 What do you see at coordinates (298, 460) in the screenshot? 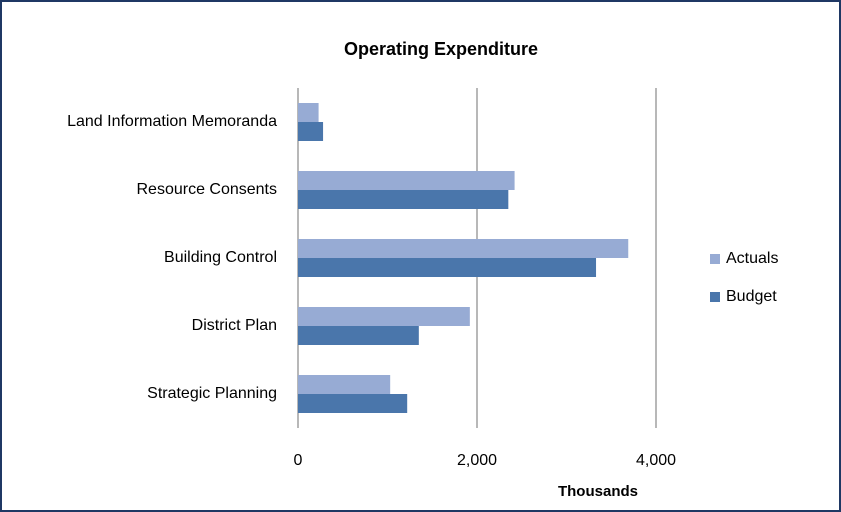
I see `x-tick-label: 0` at bounding box center [298, 460].